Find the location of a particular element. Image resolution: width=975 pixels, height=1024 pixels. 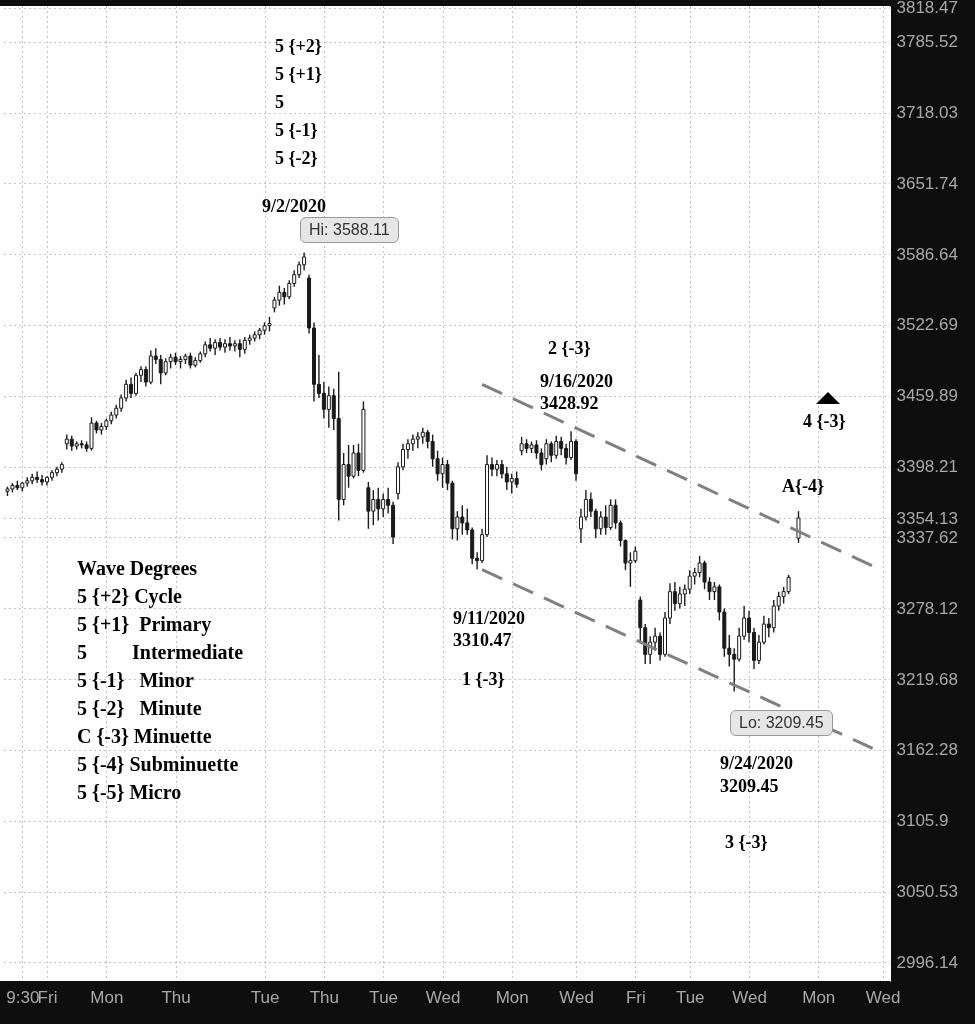

annotation: A{-4} is located at coordinates (803, 486).